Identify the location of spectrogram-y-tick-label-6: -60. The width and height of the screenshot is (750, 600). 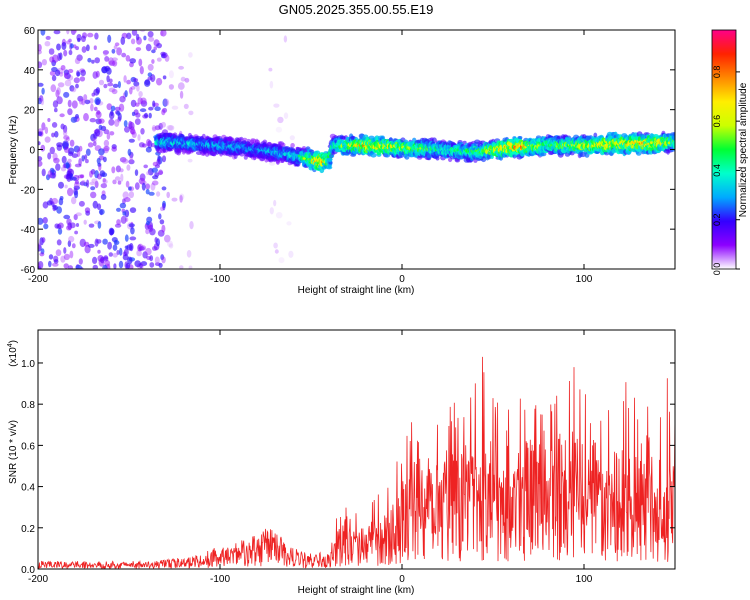
(28, 270).